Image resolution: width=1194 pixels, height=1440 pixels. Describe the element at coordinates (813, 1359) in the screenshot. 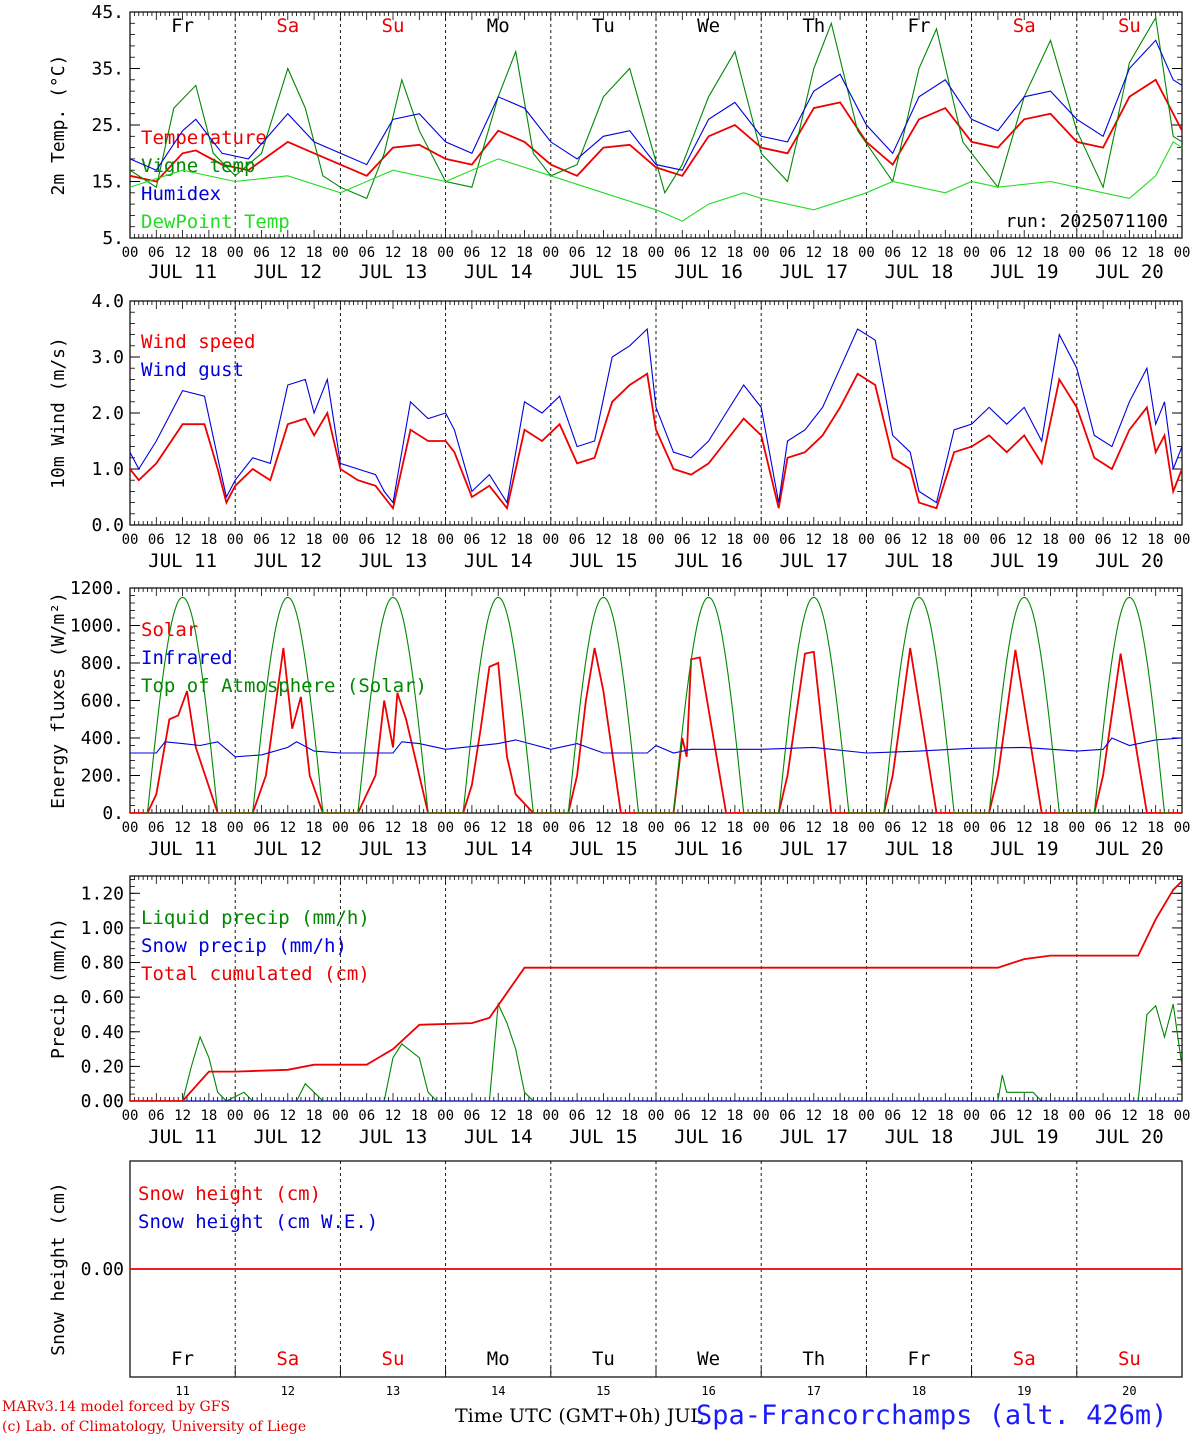

I see `weekday-label: Th` at that location.